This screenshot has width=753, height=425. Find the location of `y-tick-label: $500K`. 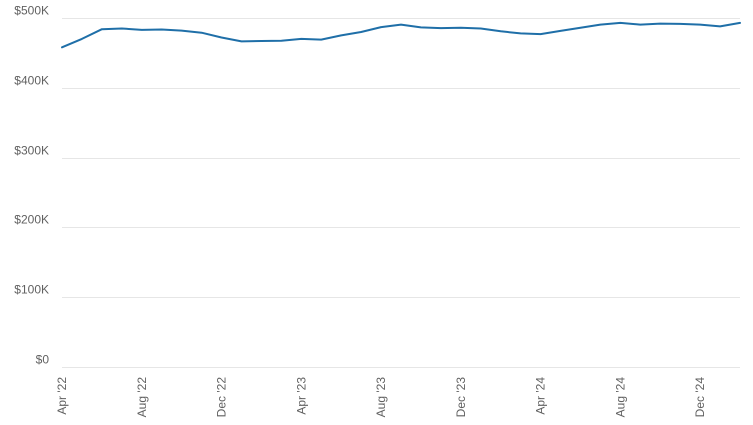

y-tick-label: $500K is located at coordinates (31, 11).